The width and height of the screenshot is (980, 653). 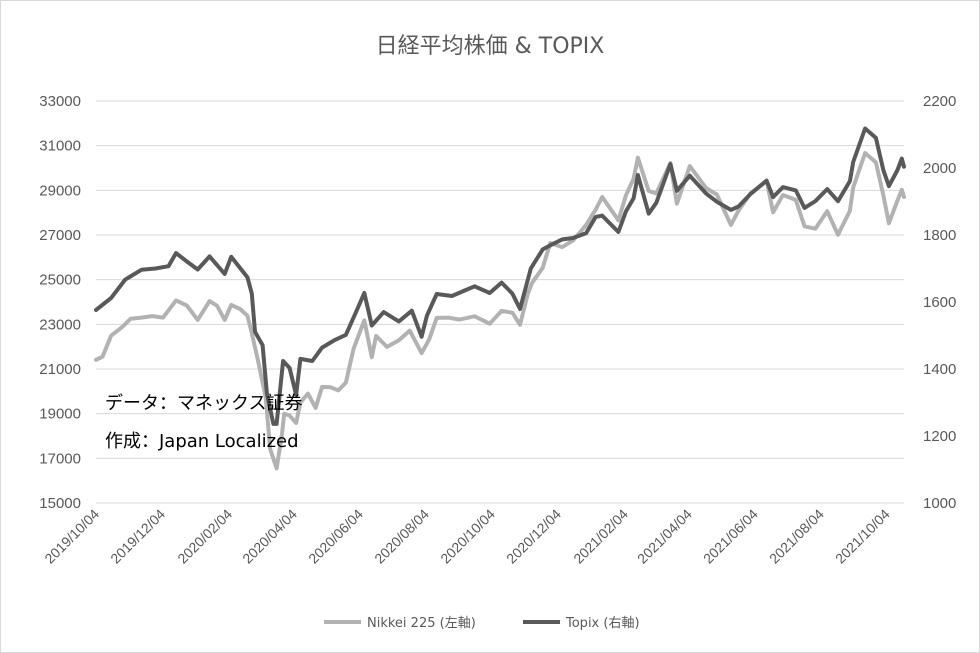 I want to click on x-tick-label: 2021/08/04, so click(x=796, y=536).